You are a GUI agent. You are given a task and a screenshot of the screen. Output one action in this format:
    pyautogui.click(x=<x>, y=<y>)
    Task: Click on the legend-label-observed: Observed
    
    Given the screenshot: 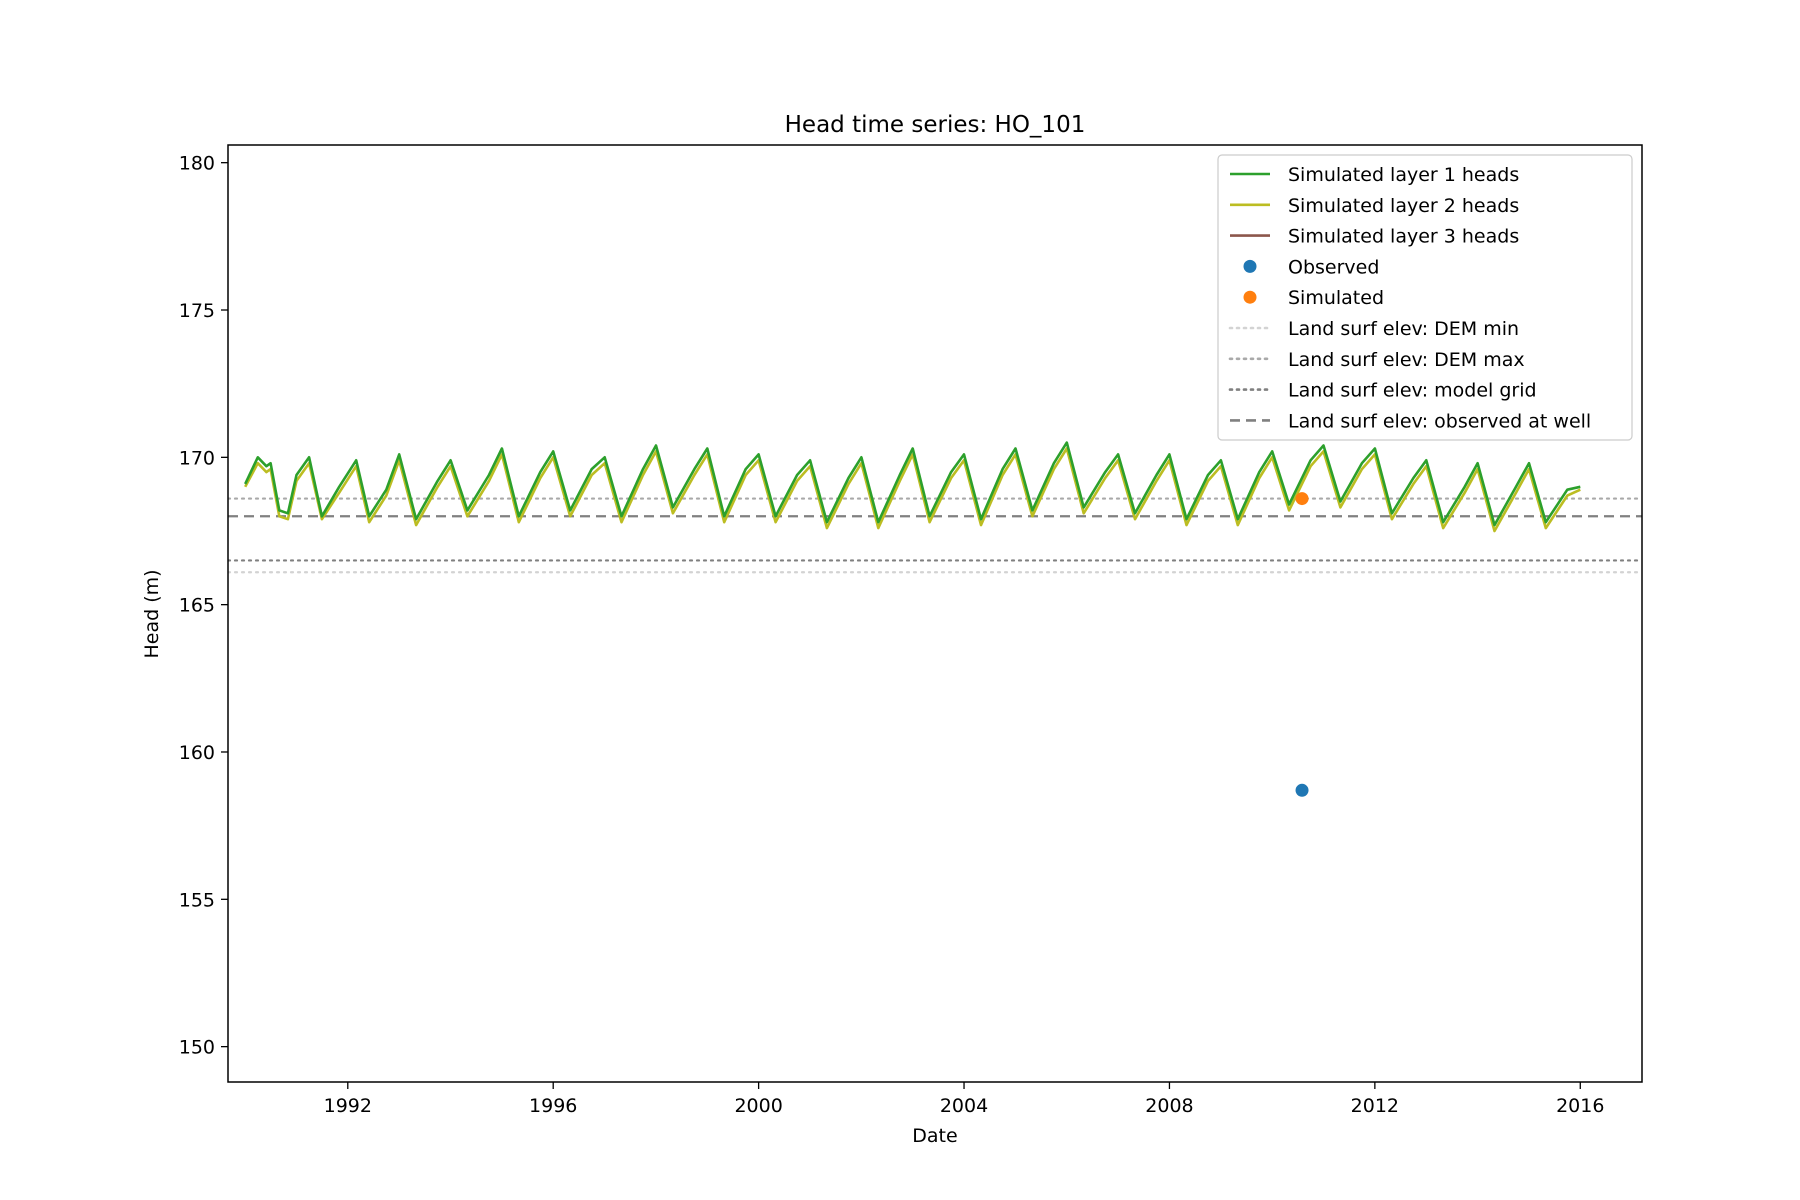 What is the action you would take?
    pyautogui.click(x=1333, y=267)
    